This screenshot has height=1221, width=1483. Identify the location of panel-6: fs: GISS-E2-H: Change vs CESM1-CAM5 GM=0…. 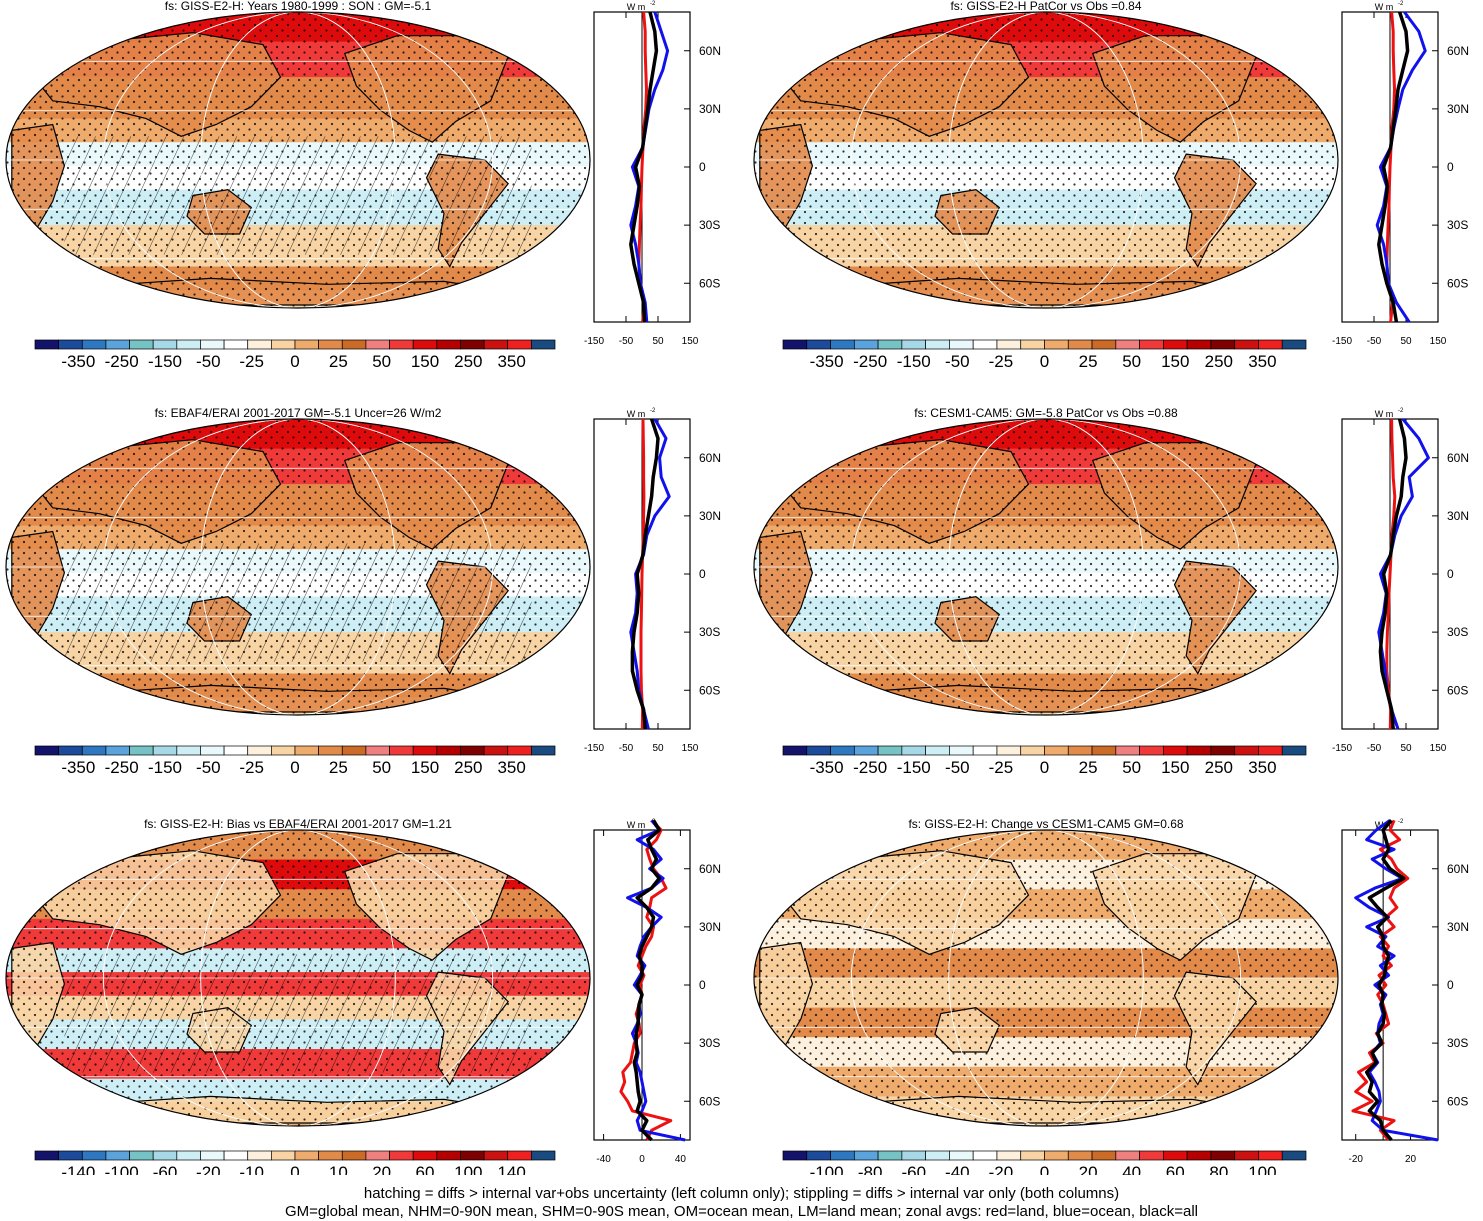
(1111, 996).